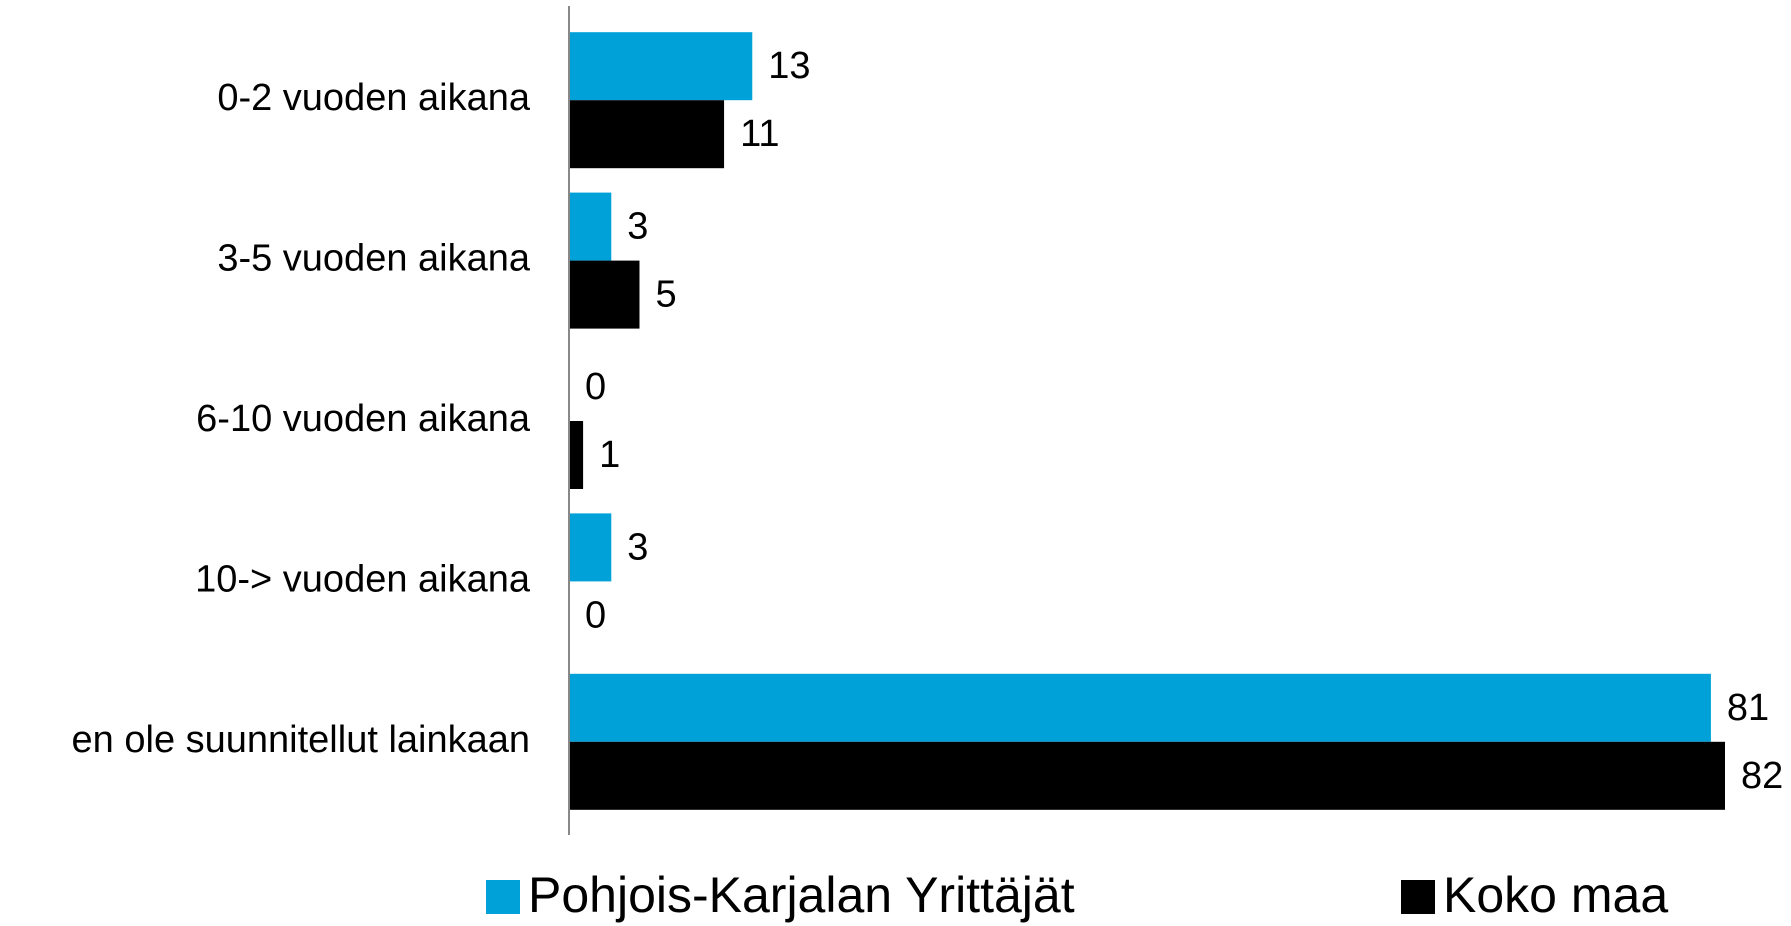 This screenshot has width=1791, height=926. Describe the element at coordinates (609, 455) in the screenshot. I see `data-label: 1` at that location.